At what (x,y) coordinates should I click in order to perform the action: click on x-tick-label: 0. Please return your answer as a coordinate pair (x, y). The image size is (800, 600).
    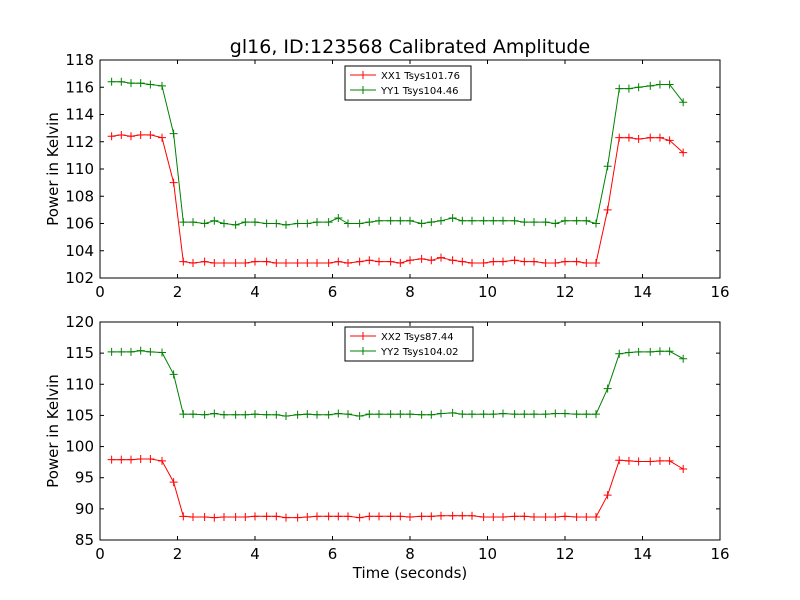
    Looking at the image, I should click on (100, 554).